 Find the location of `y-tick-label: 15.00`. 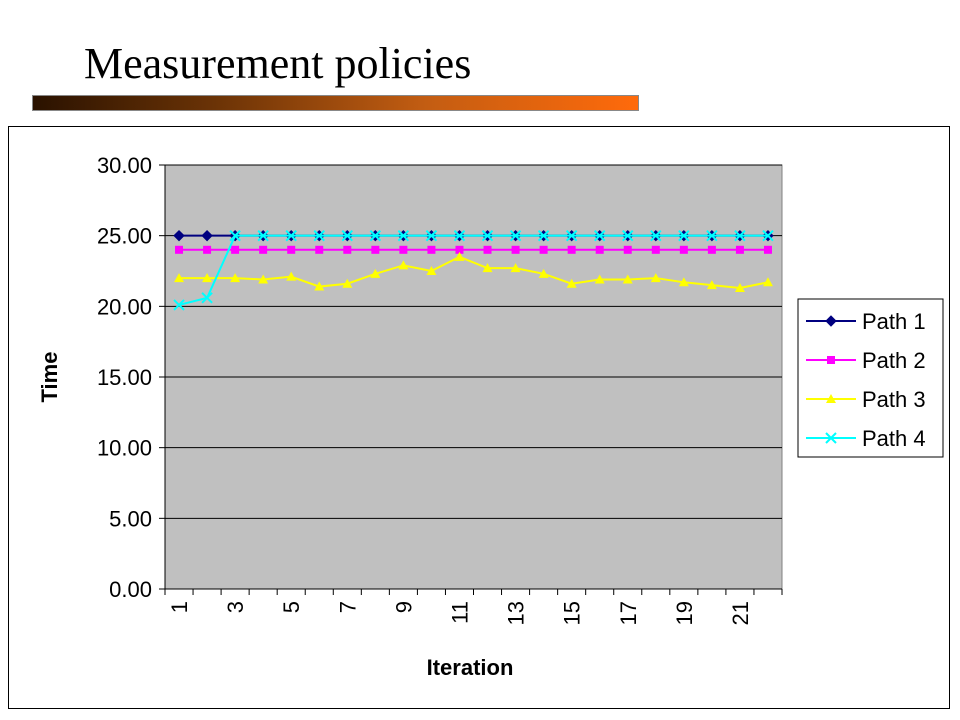

y-tick-label: 15.00 is located at coordinates (124, 377).